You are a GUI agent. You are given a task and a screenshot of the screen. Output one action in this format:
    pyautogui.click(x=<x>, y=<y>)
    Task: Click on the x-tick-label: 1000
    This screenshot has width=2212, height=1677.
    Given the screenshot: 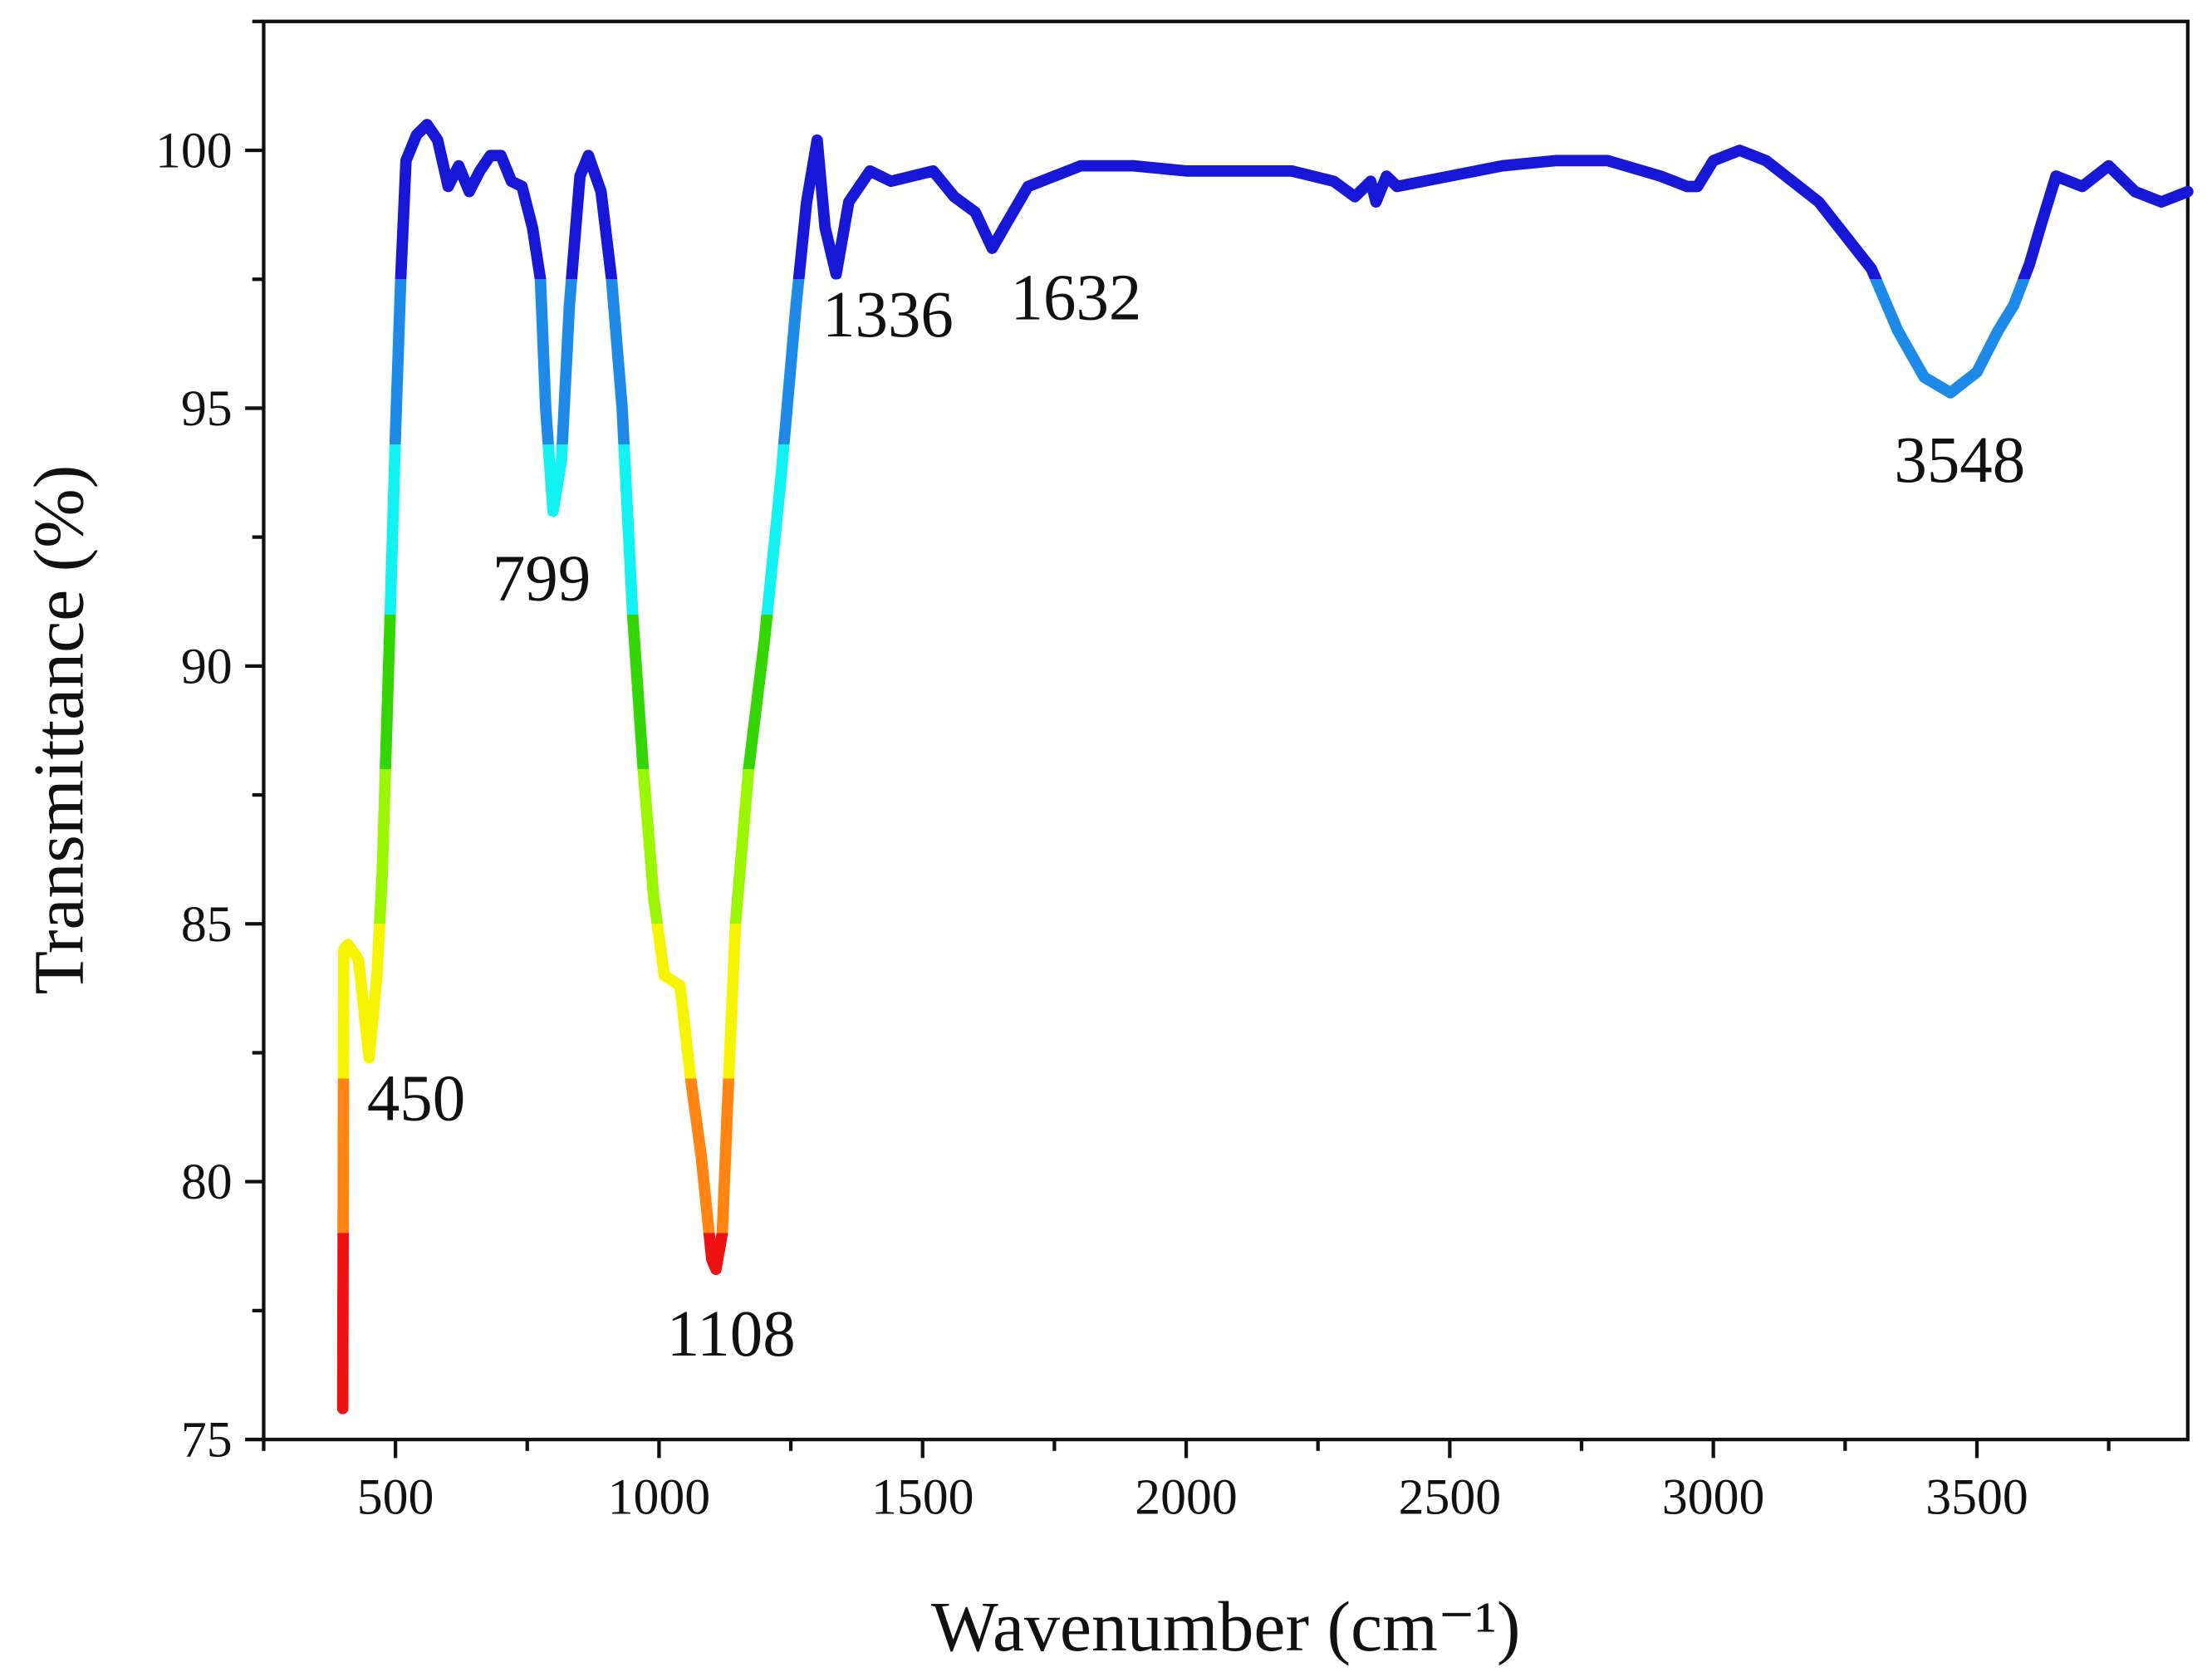 What is the action you would take?
    pyautogui.click(x=659, y=1497)
    